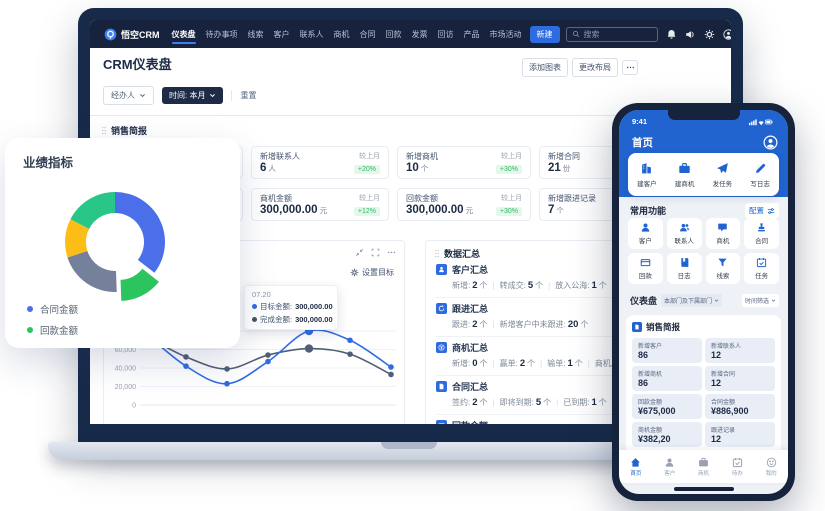 This screenshot has width=825, height=511. I want to click on add-chart-button: 添加图表, so click(545, 67).